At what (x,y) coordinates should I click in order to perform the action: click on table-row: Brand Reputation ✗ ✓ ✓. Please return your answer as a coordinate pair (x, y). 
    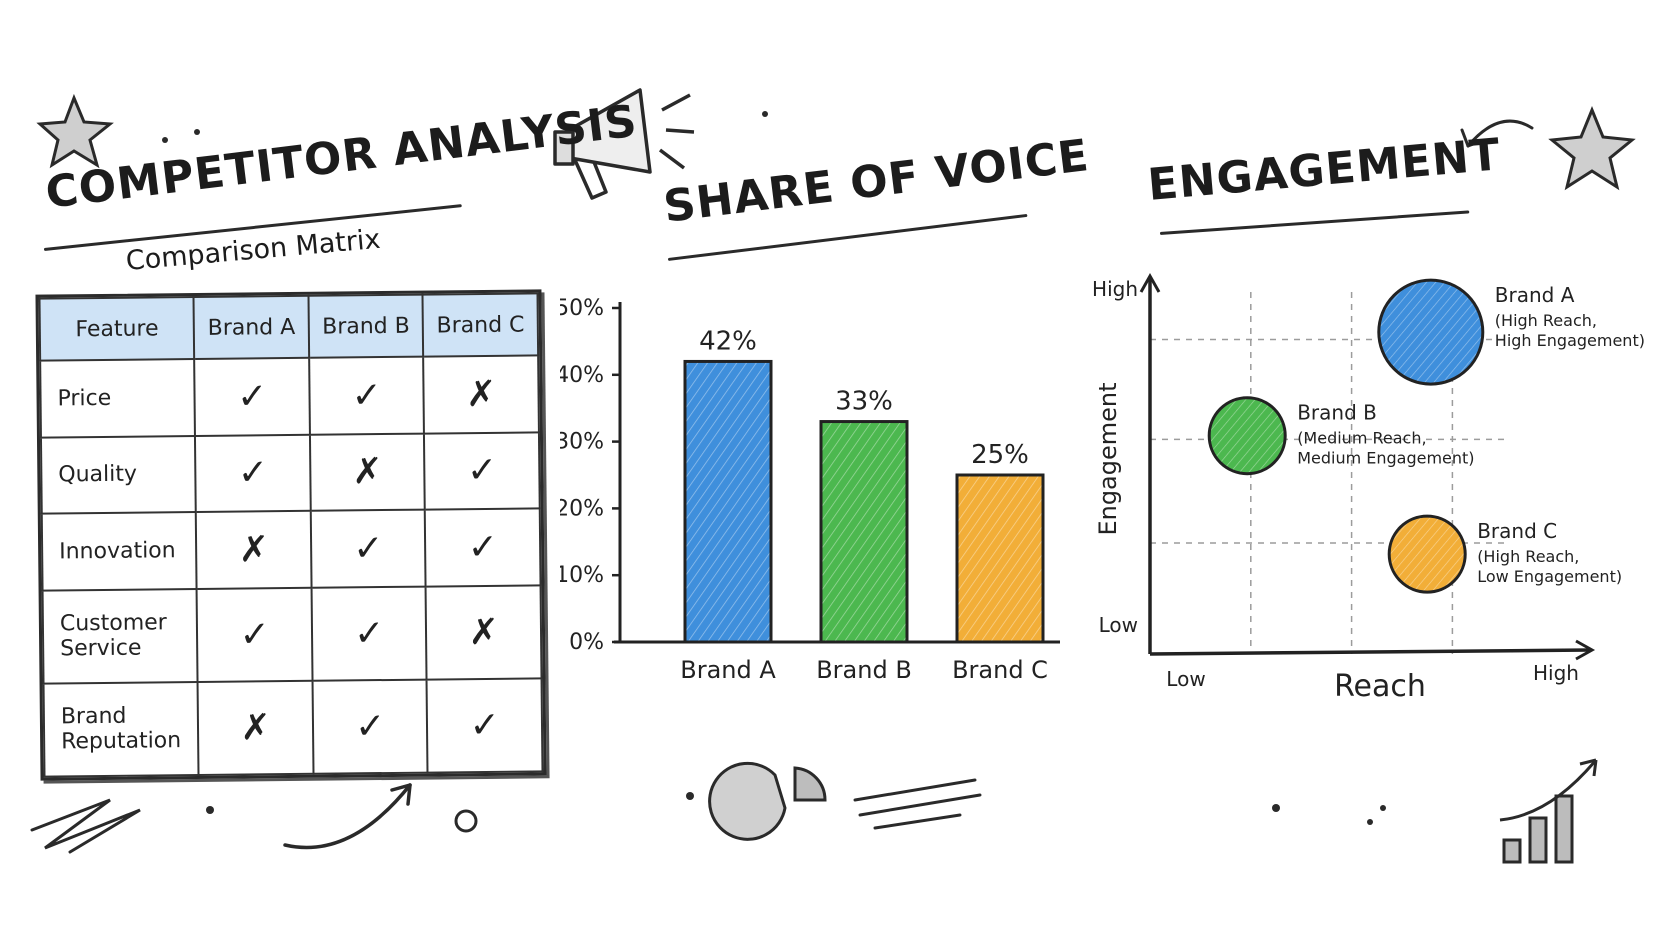
    Looking at the image, I should click on (293, 727).